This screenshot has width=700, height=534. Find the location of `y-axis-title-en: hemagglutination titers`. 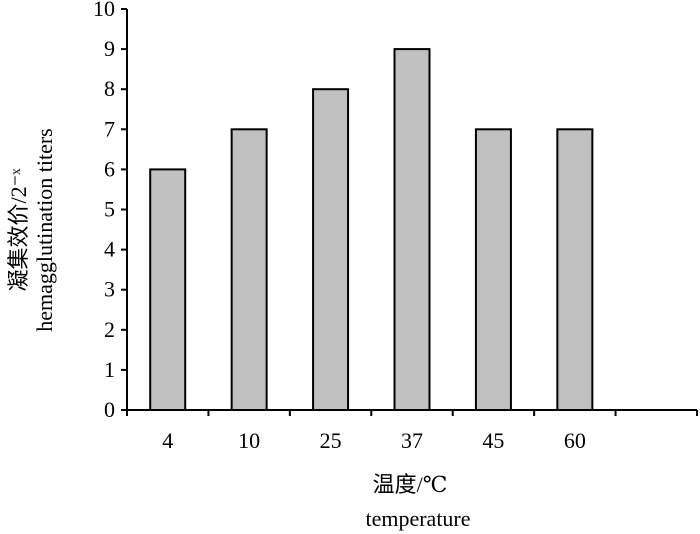

y-axis-title-en: hemagglutination titers is located at coordinates (44, 229).